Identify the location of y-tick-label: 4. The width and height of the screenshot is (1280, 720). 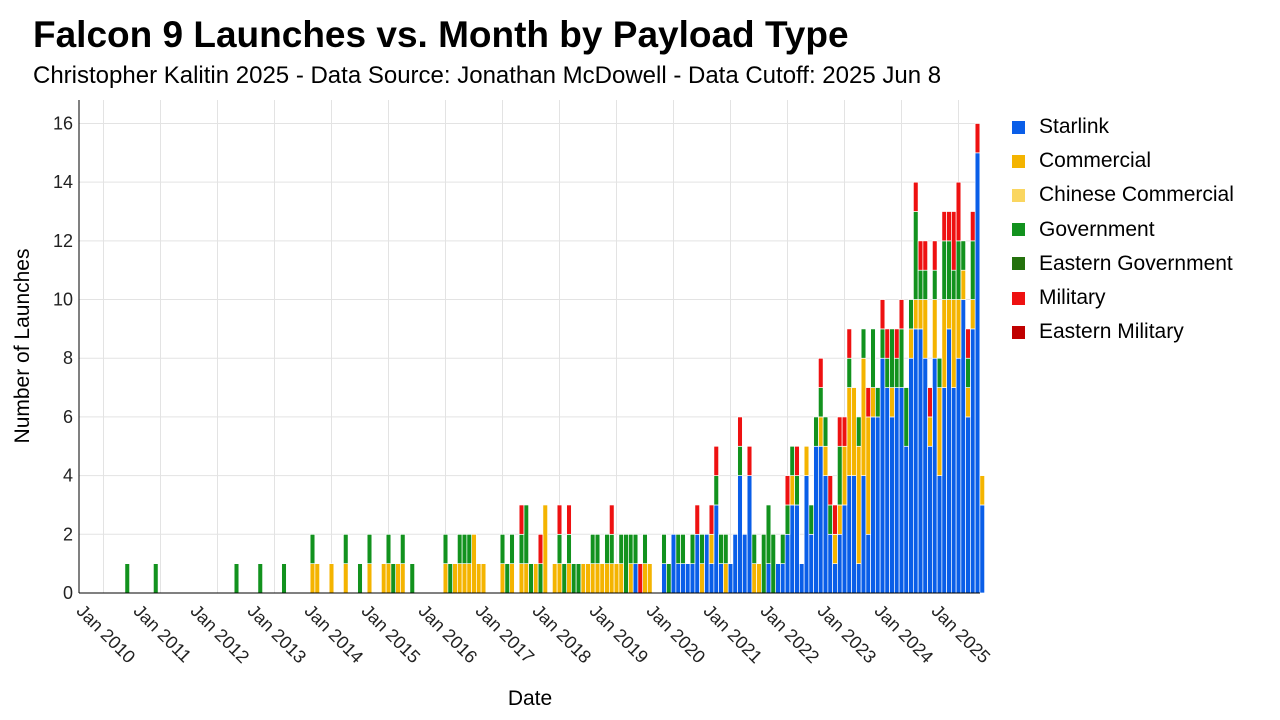
(68, 476).